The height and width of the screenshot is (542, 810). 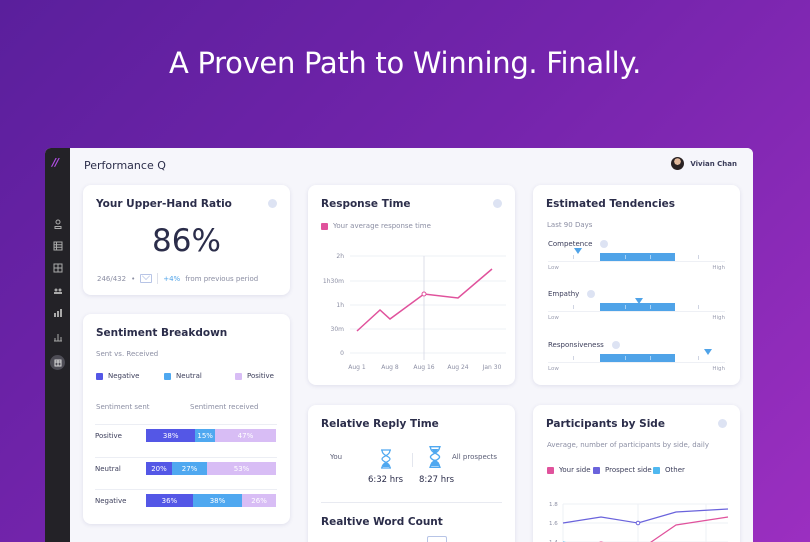 I want to click on svg-text: 1h, so click(x=340, y=305).